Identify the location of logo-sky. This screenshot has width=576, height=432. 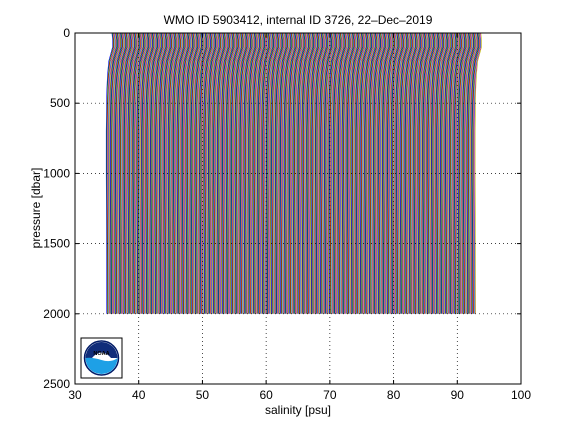
(101, 350).